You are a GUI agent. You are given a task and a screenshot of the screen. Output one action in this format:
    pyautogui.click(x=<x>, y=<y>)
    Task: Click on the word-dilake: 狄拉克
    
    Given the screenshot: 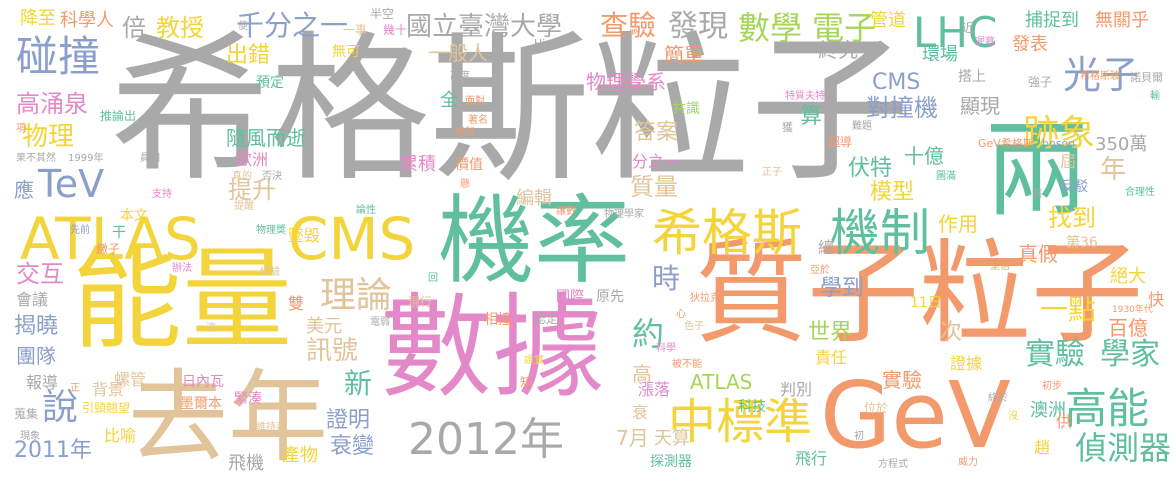 What is the action you would take?
    pyautogui.click(x=705, y=298)
    